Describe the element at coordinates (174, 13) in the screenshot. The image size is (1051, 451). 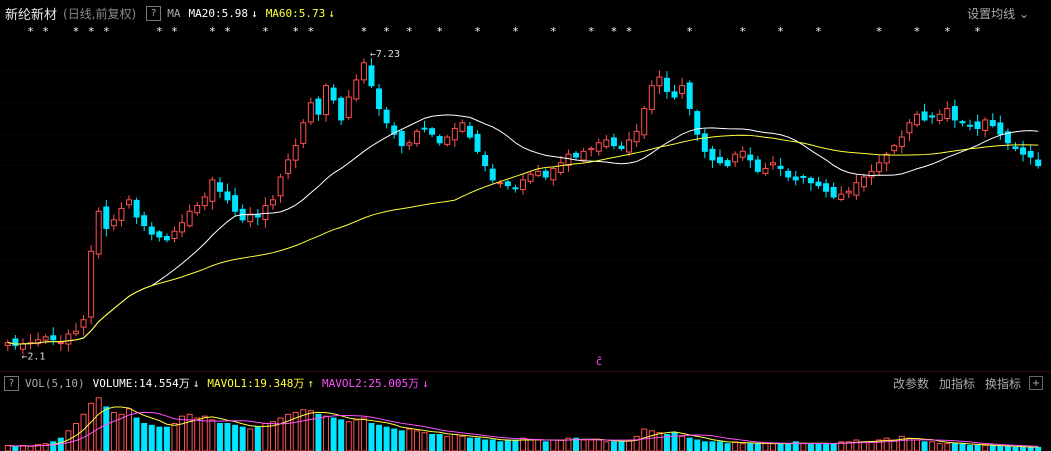
I see `ma-label: MA` at that location.